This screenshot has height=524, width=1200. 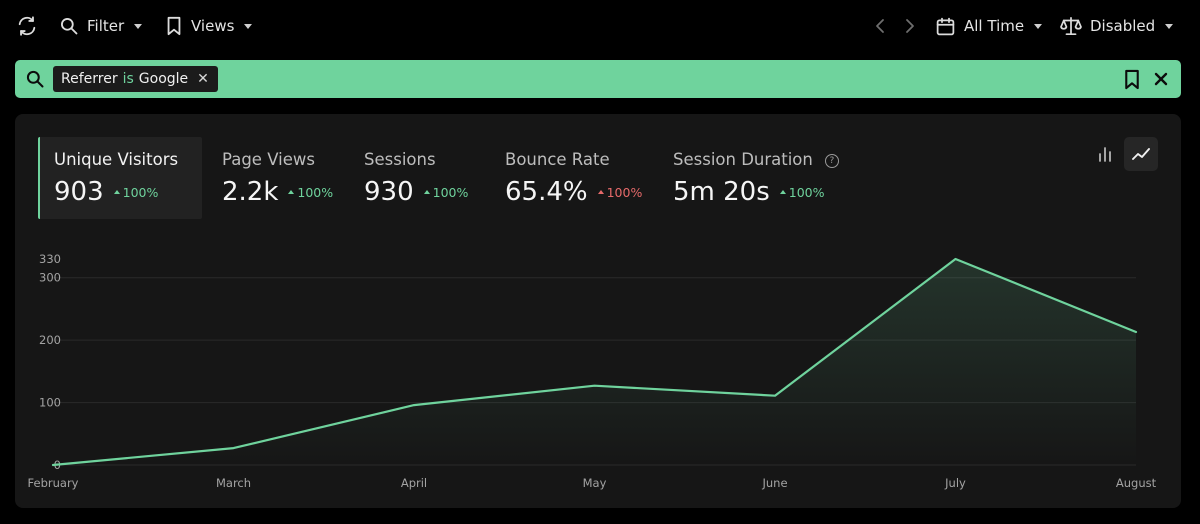 I want to click on help-icon: ?, so click(x=831, y=160).